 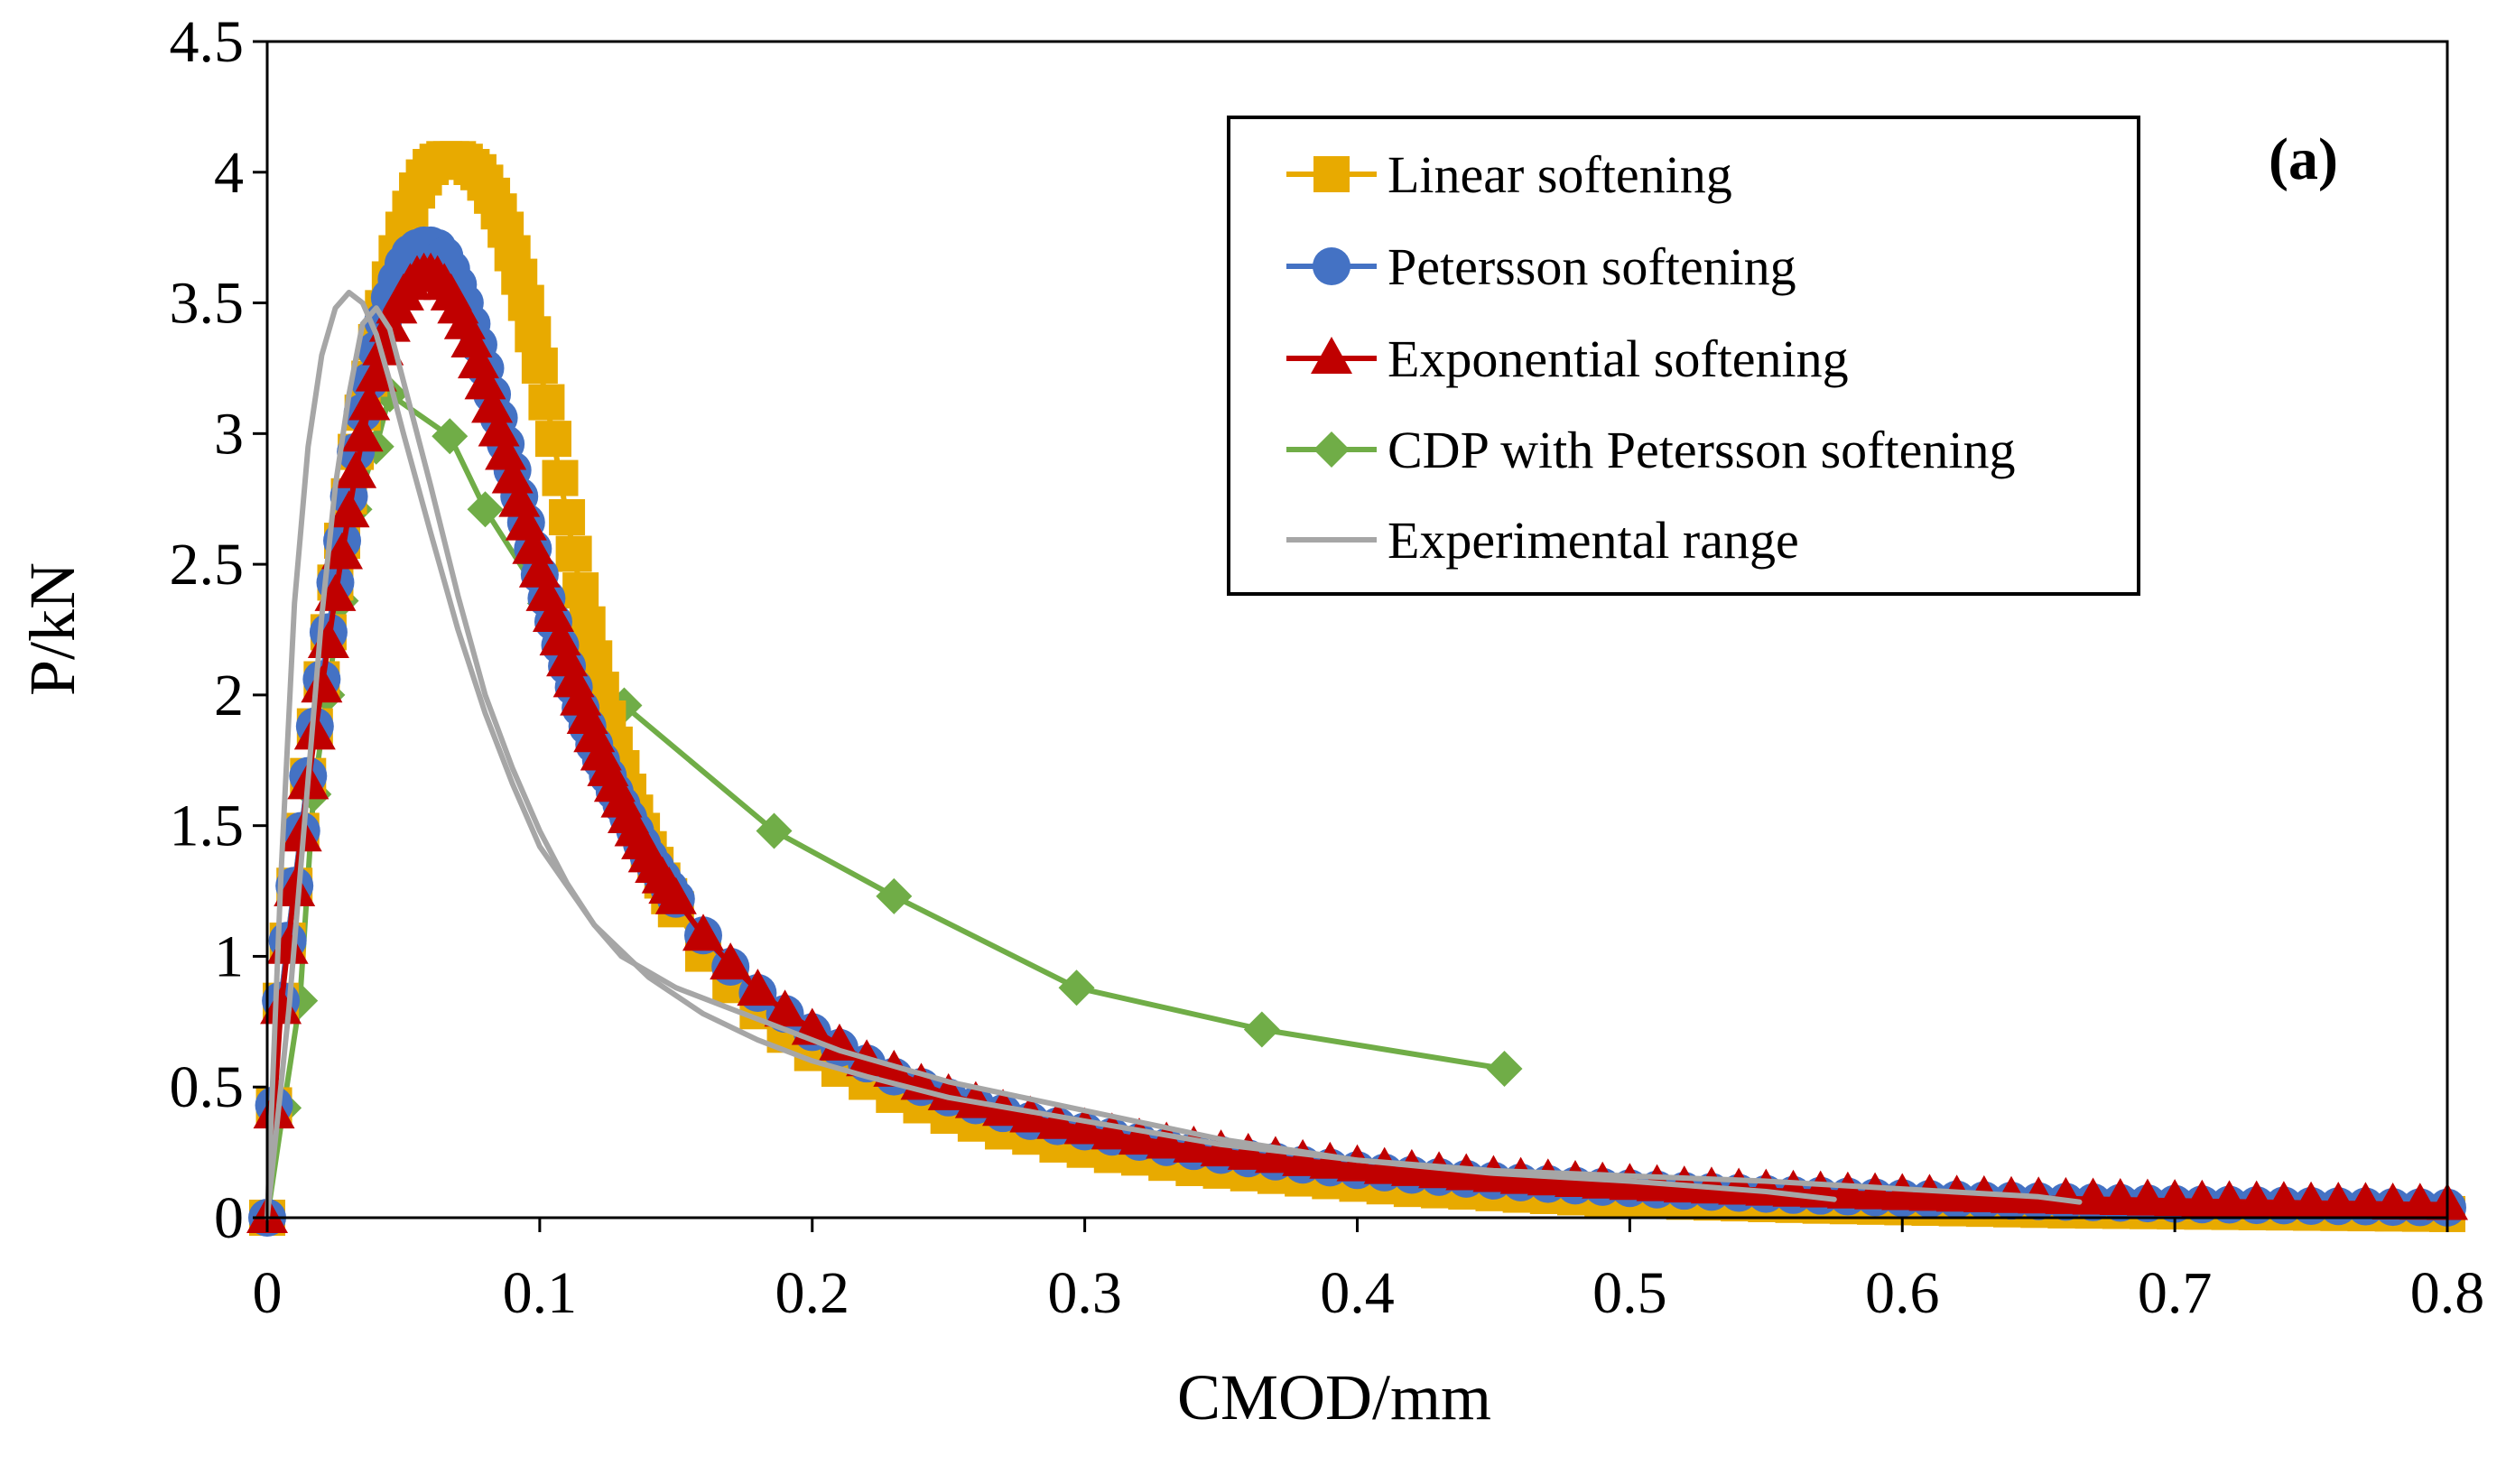 I want to click on x-tick-label: 0.4, so click(x=1358, y=1293).